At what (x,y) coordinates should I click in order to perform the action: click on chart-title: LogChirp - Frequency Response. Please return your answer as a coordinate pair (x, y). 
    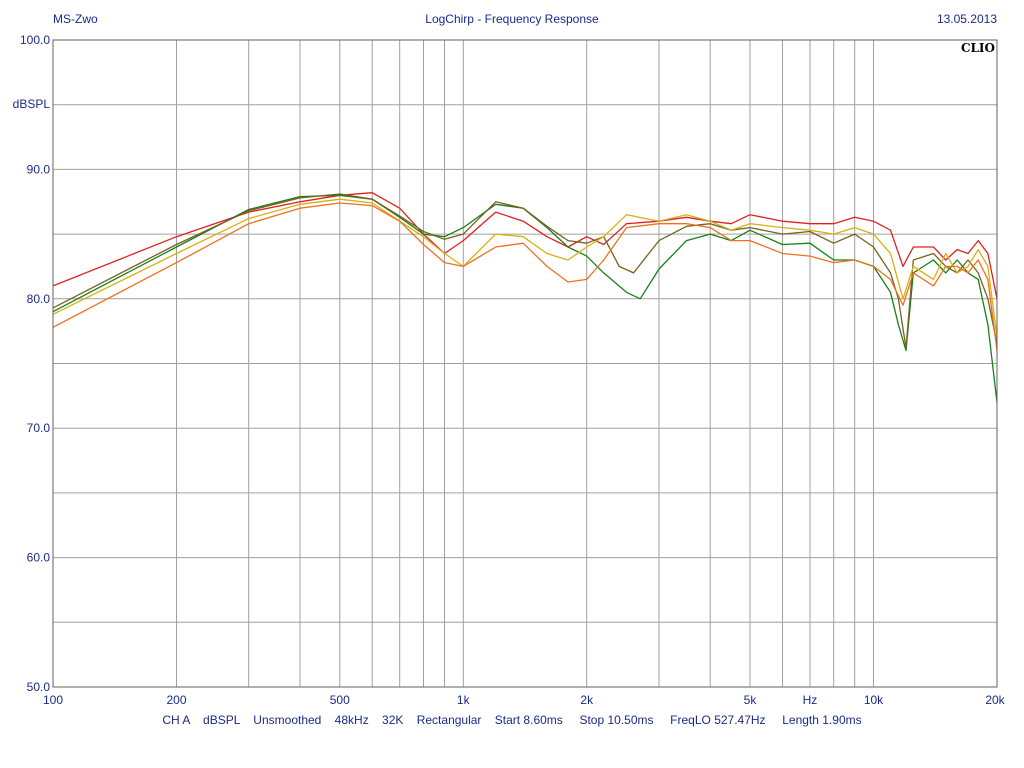
    Looking at the image, I should click on (512, 19).